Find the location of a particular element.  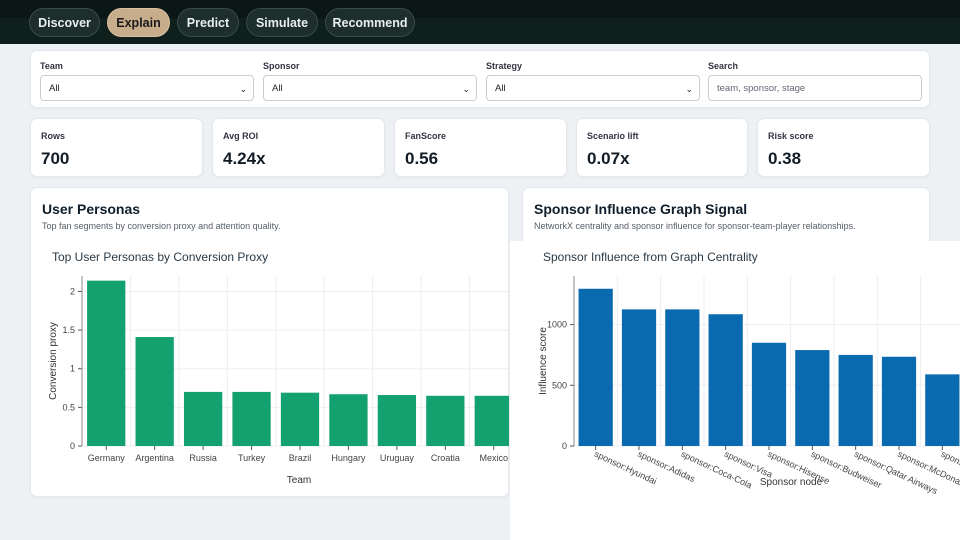

y-tick-label: 0.5 is located at coordinates (68, 407).